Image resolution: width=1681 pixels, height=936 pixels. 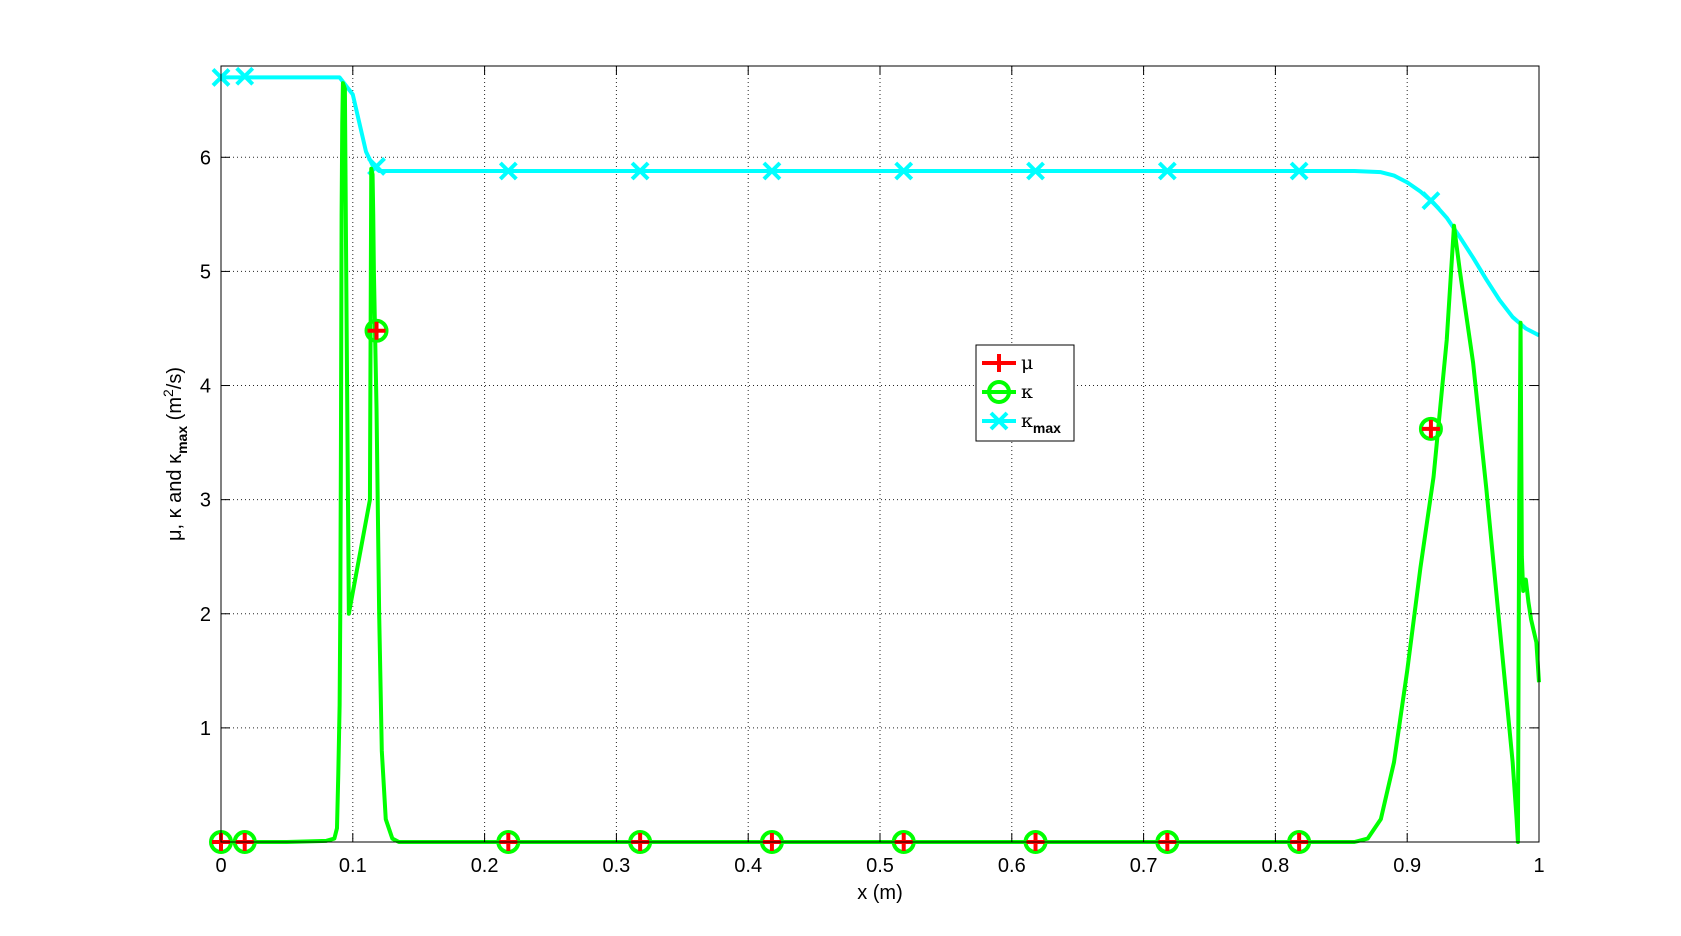 What do you see at coordinates (1538, 866) in the screenshot?
I see `x-tick-label: 1` at bounding box center [1538, 866].